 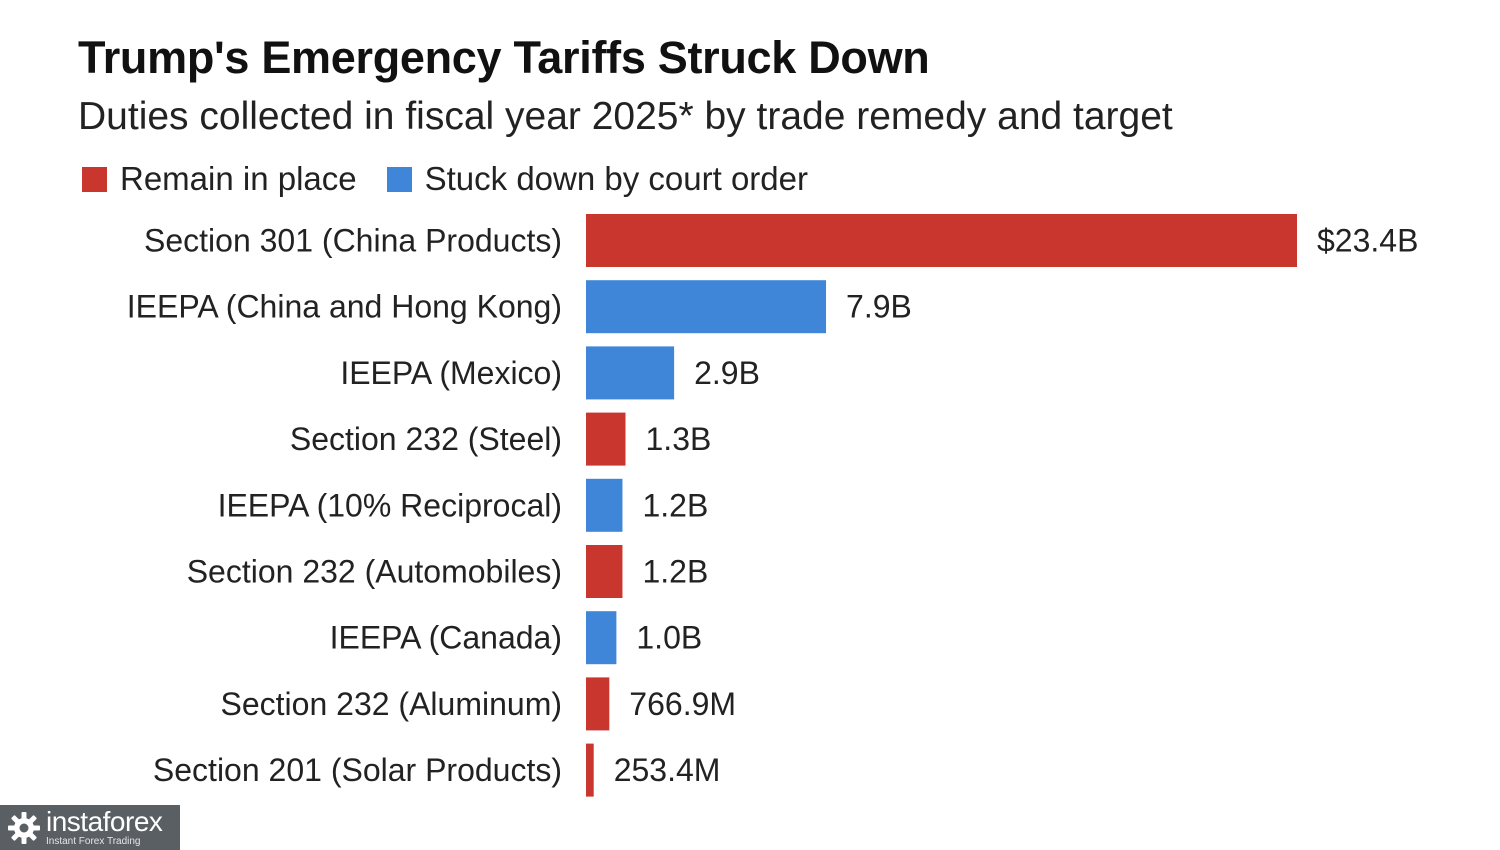 I want to click on legend-item-struck: Stuck down by court order, so click(x=597, y=179).